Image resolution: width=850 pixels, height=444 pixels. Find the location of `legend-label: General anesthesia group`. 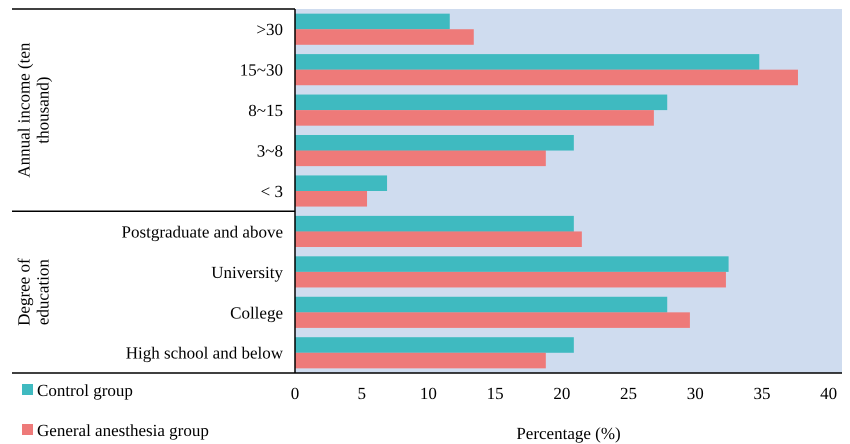

legend-label: General anesthesia group is located at coordinates (123, 430).